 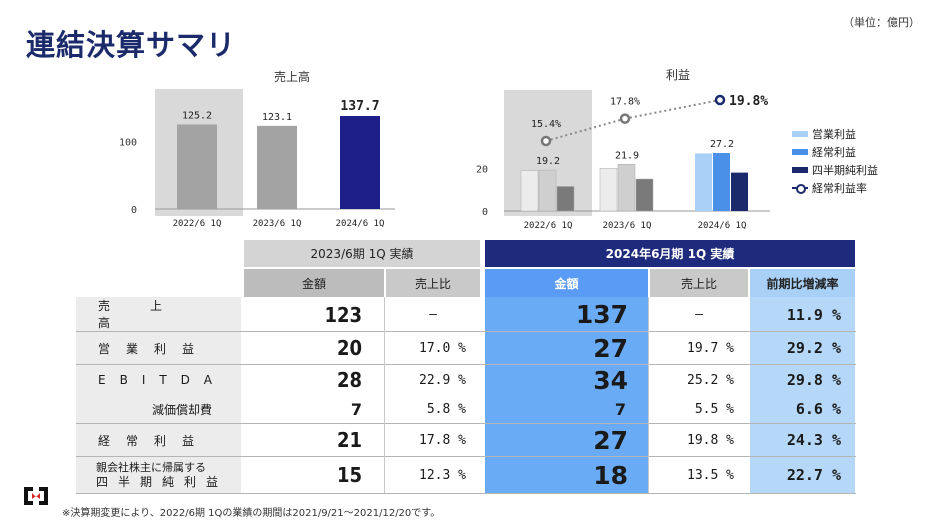 I want to click on operating-income-change: 29.2 %, so click(x=813, y=348).